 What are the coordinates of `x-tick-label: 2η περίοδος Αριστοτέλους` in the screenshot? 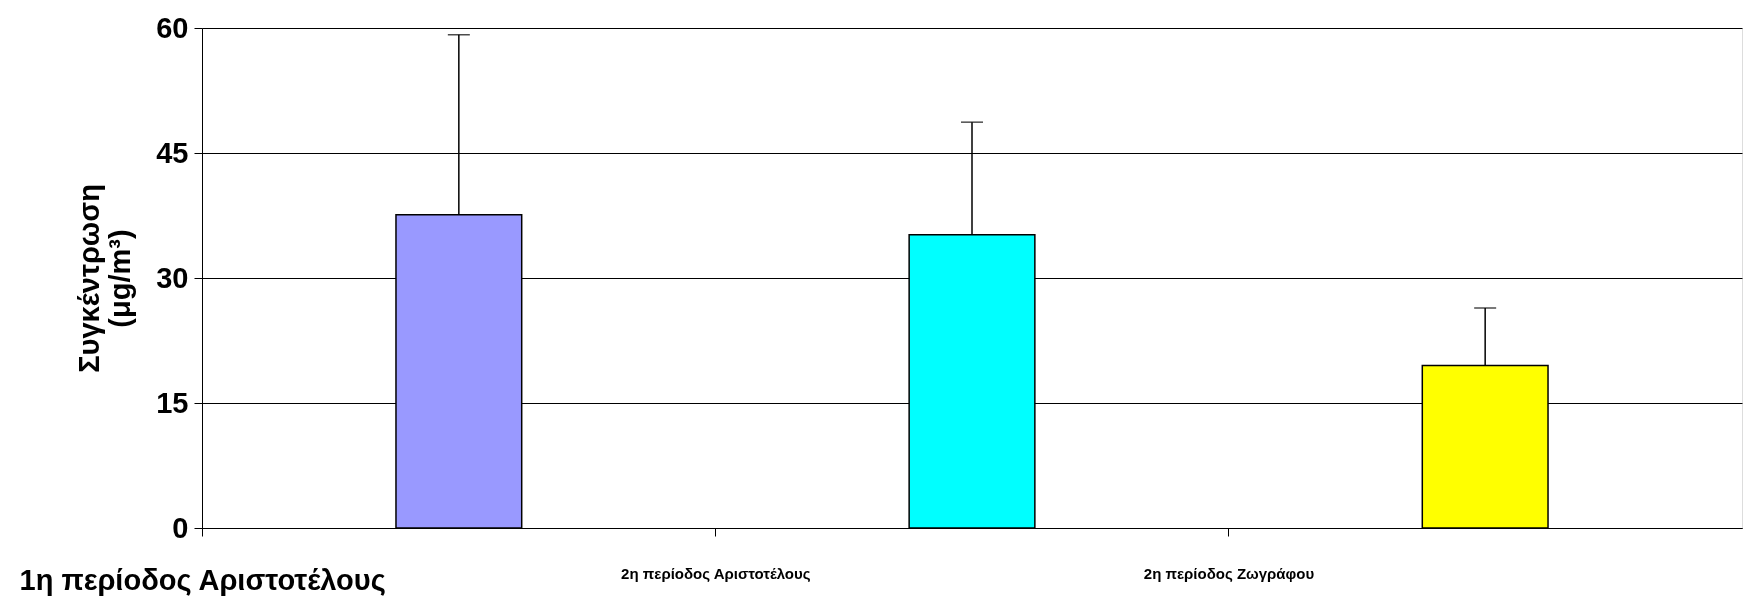 It's located at (716, 573).